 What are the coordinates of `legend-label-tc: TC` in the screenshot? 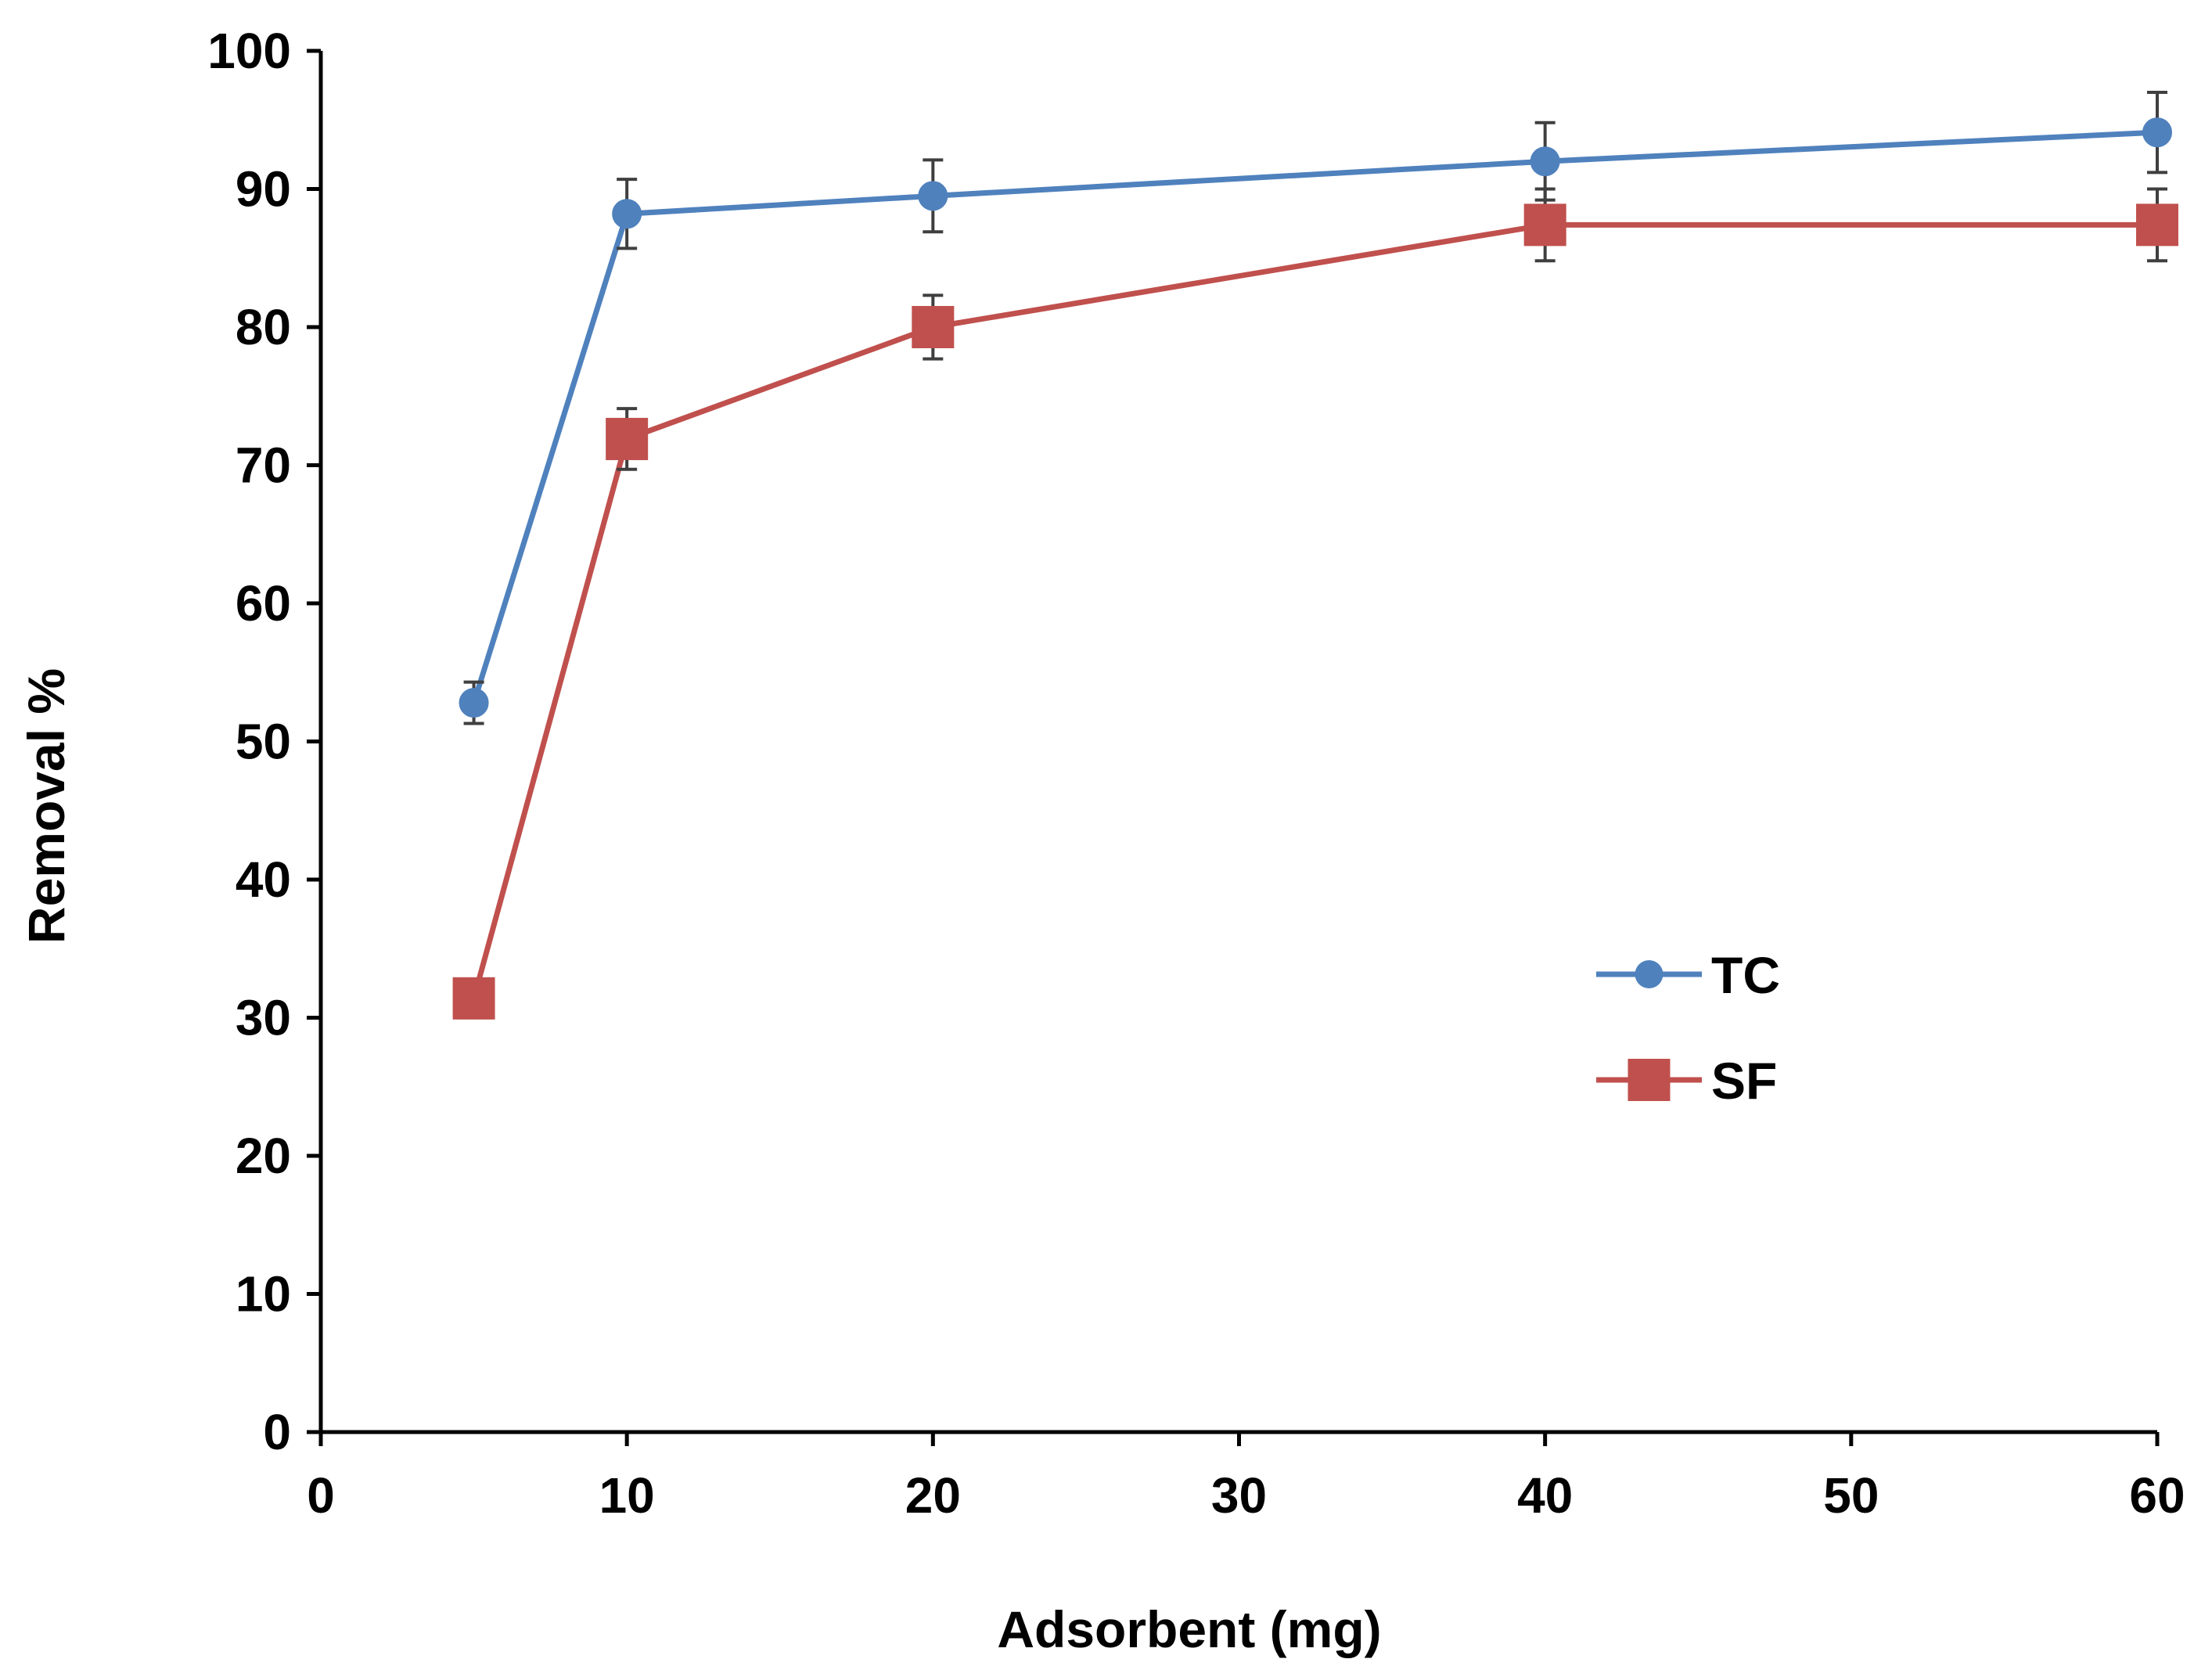 It's located at (1745, 975).